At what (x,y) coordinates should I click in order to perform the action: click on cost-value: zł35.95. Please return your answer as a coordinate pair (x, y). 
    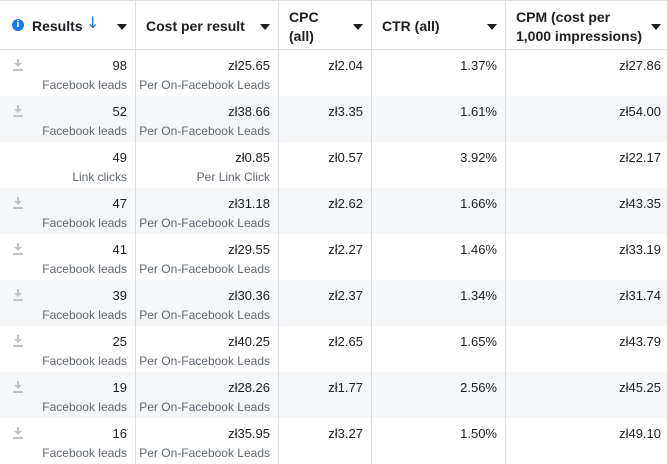
    Looking at the image, I should click on (249, 433).